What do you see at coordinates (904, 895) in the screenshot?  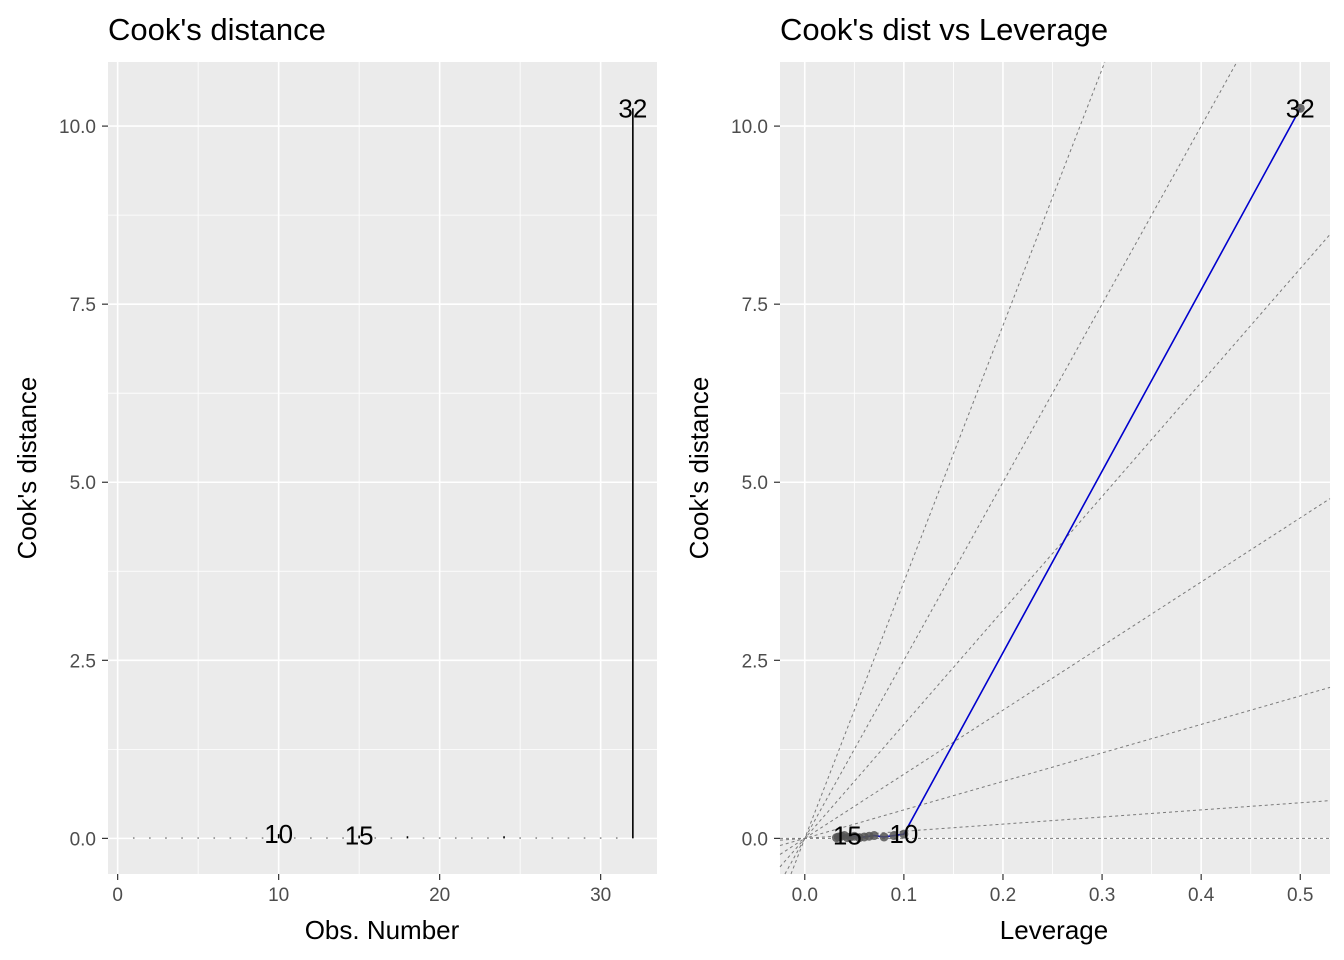 I see `x-tick-label: 0.1` at bounding box center [904, 895].